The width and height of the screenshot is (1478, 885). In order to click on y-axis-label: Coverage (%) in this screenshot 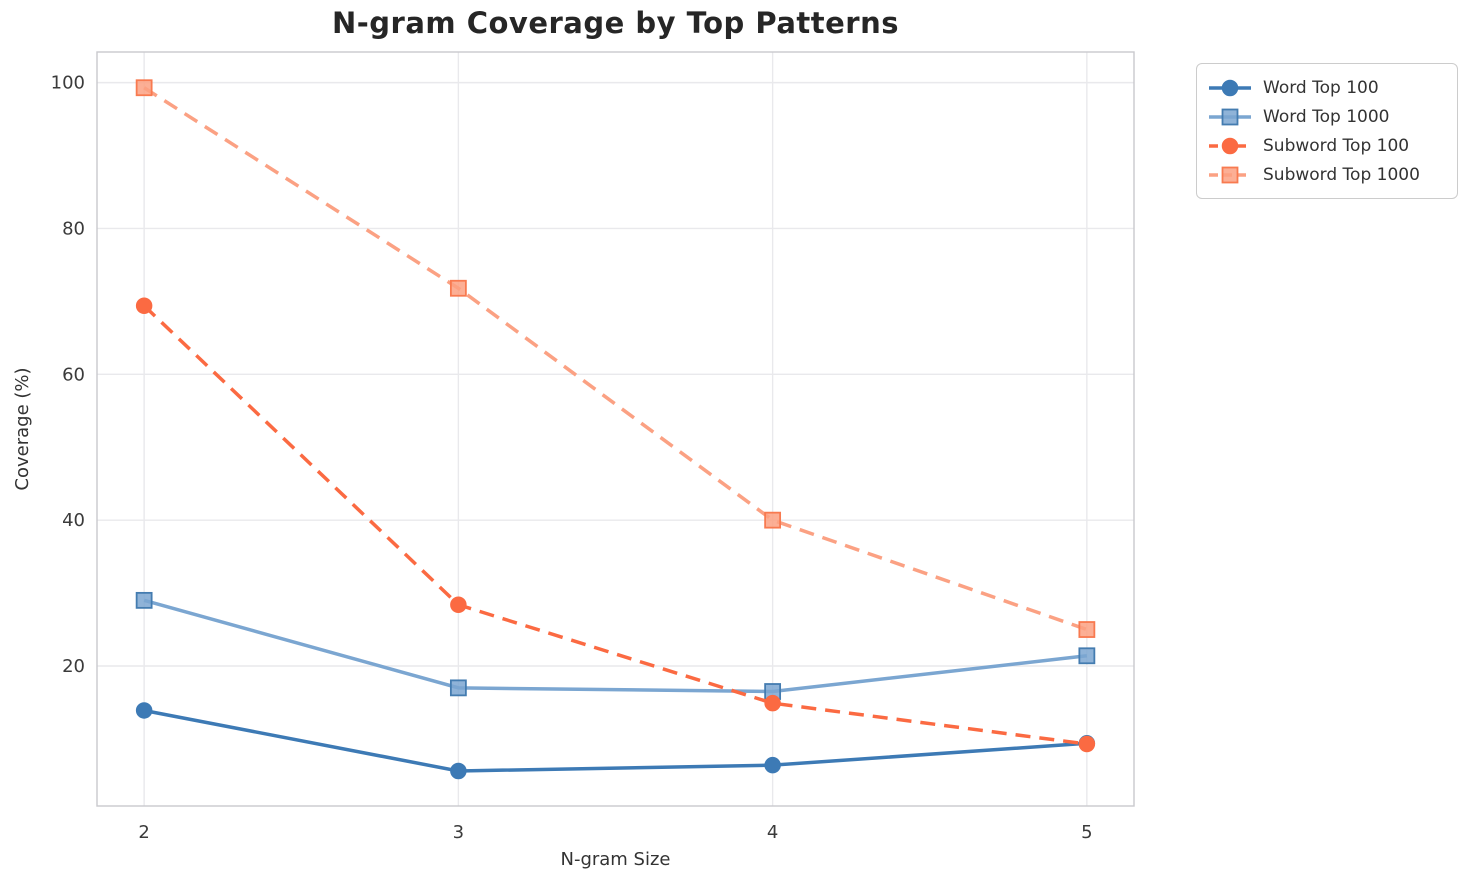, I will do `click(22, 429)`.